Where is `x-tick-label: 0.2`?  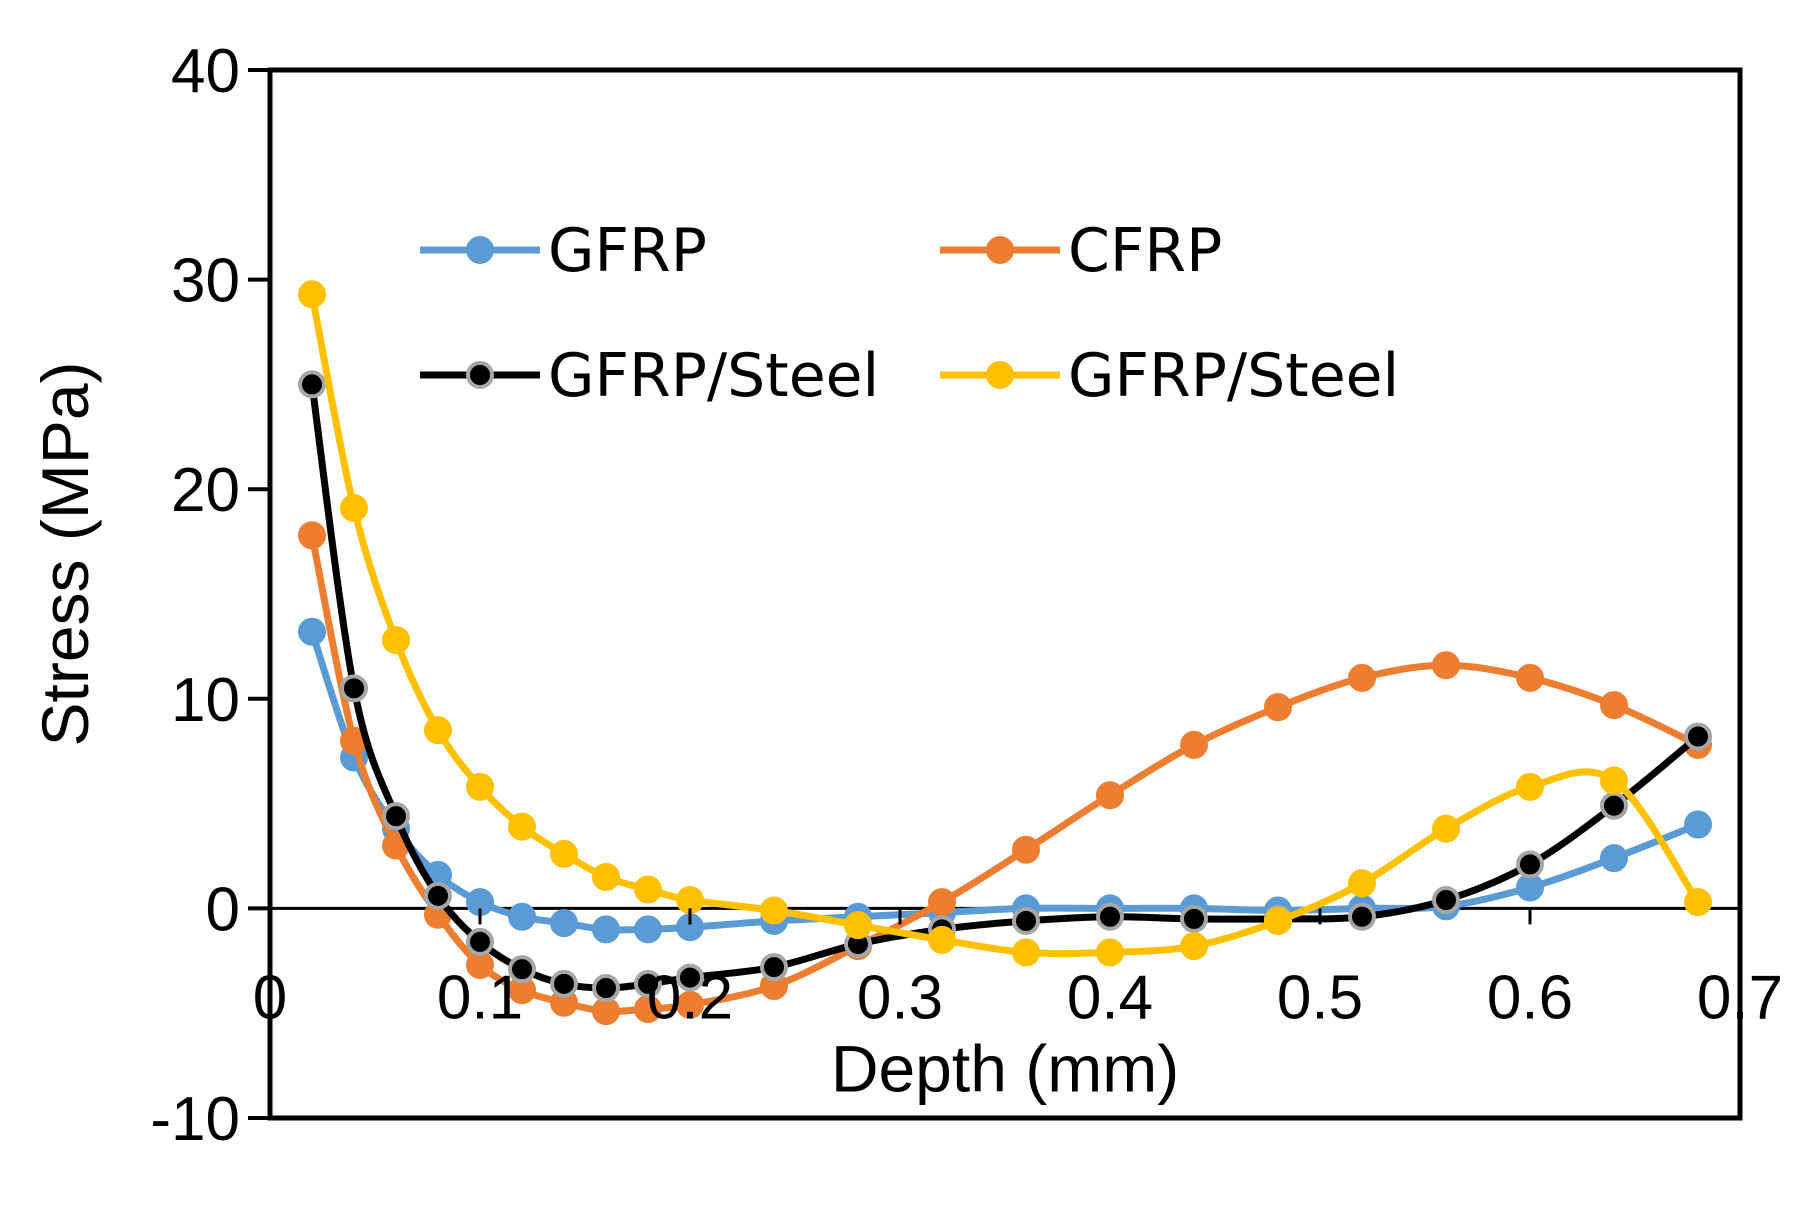 x-tick-label: 0.2 is located at coordinates (690, 997).